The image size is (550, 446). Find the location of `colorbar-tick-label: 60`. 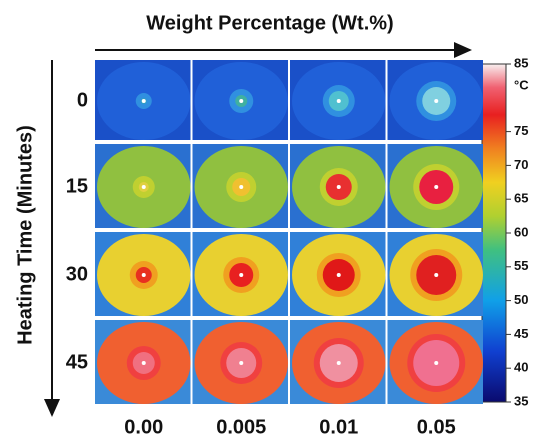

colorbar-tick-label: 60 is located at coordinates (521, 231).